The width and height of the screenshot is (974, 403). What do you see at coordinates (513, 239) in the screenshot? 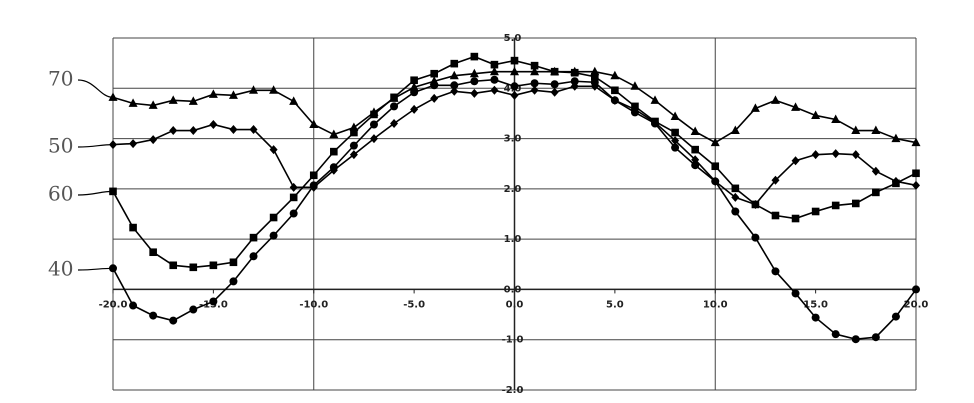
I see `y-tick-label: 1.0` at bounding box center [513, 239].